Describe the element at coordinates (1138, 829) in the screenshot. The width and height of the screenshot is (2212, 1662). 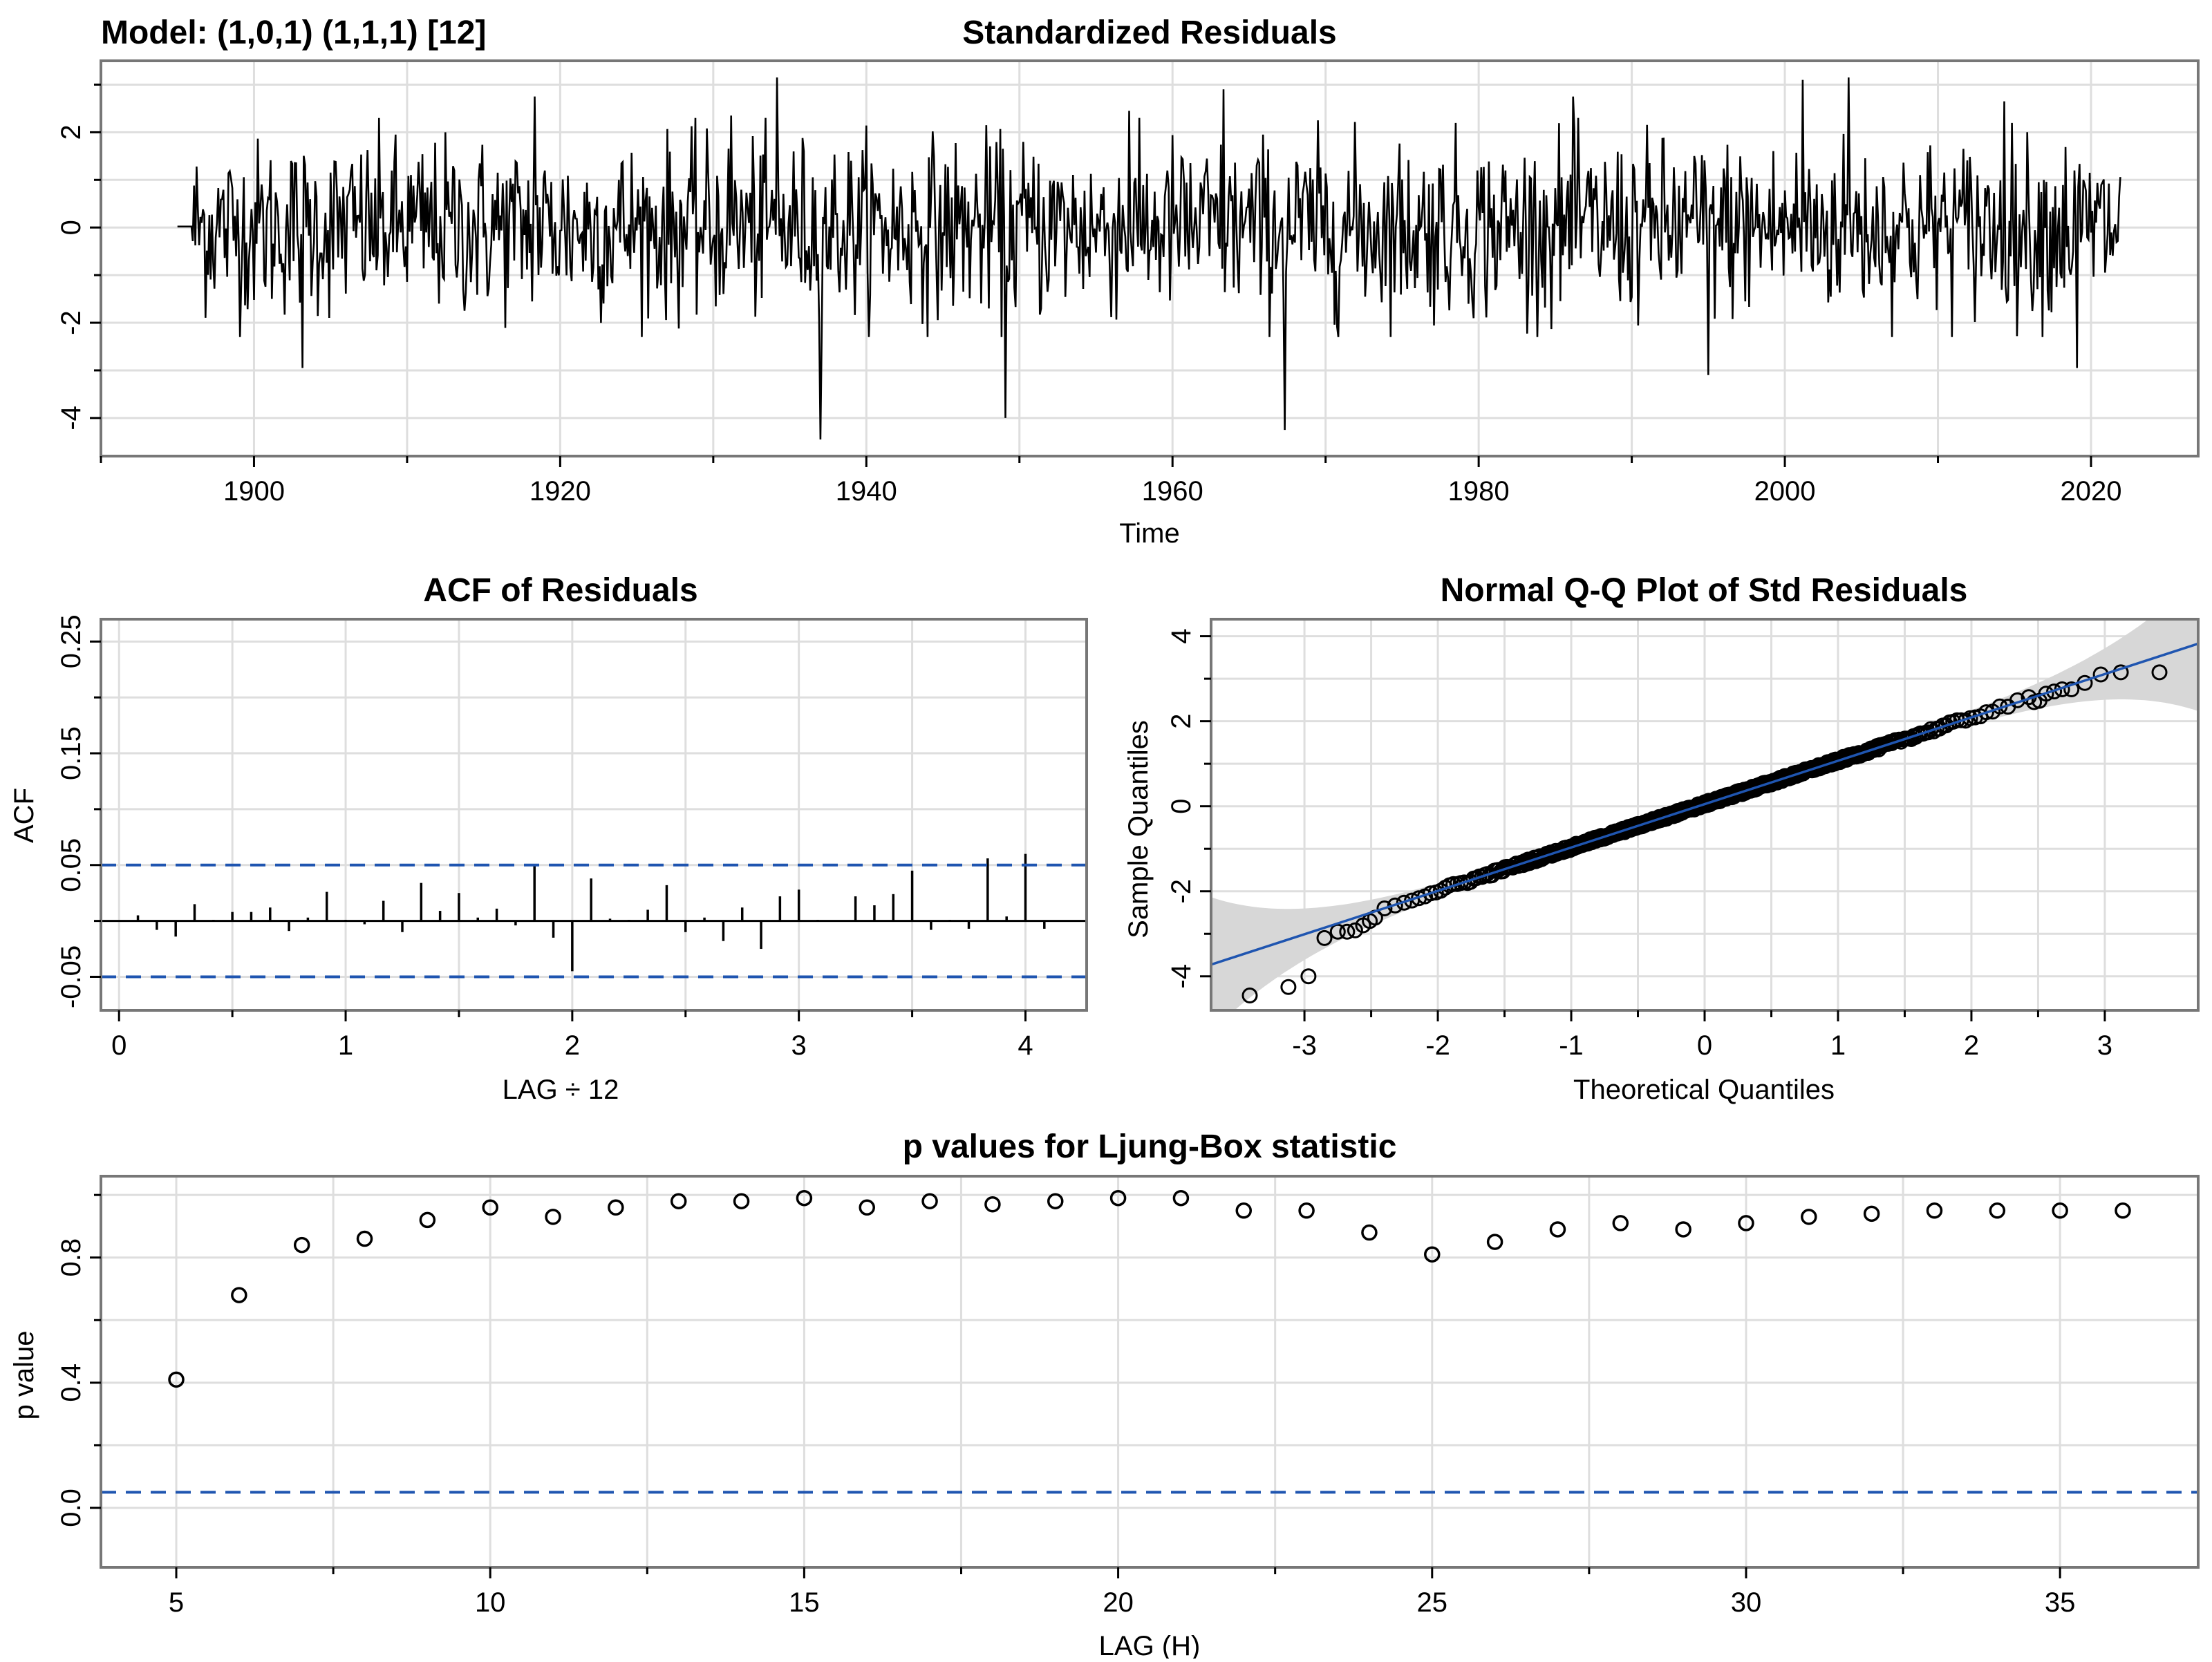
I see `qq-y-label: Sample Quantiles` at that location.